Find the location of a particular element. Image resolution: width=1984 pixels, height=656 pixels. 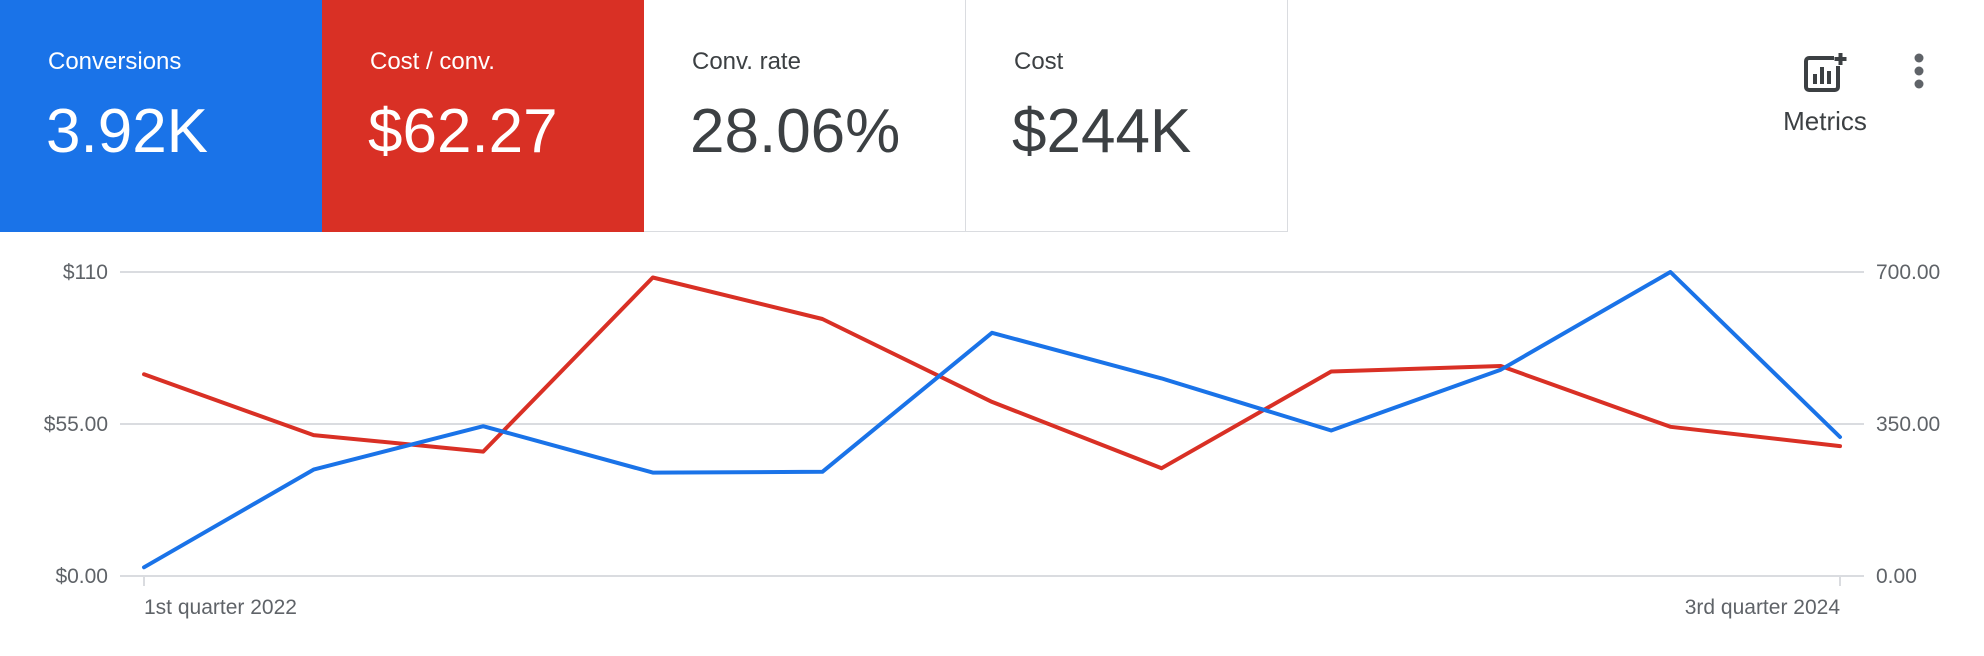

left-tick-label: $55.00 is located at coordinates (76, 424).